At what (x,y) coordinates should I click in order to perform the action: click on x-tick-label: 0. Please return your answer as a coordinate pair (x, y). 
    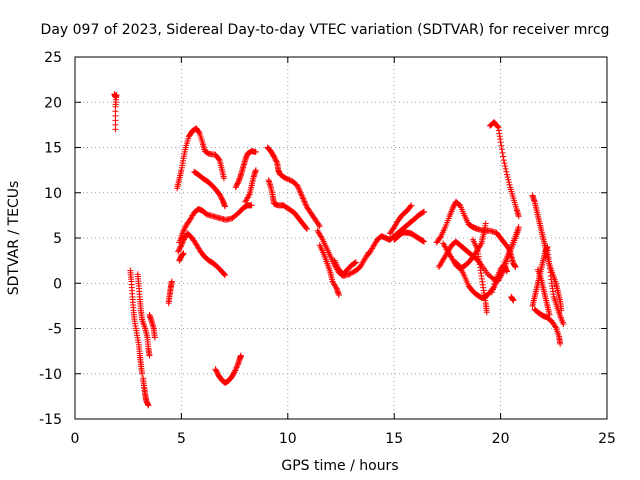
    Looking at the image, I should click on (75, 439).